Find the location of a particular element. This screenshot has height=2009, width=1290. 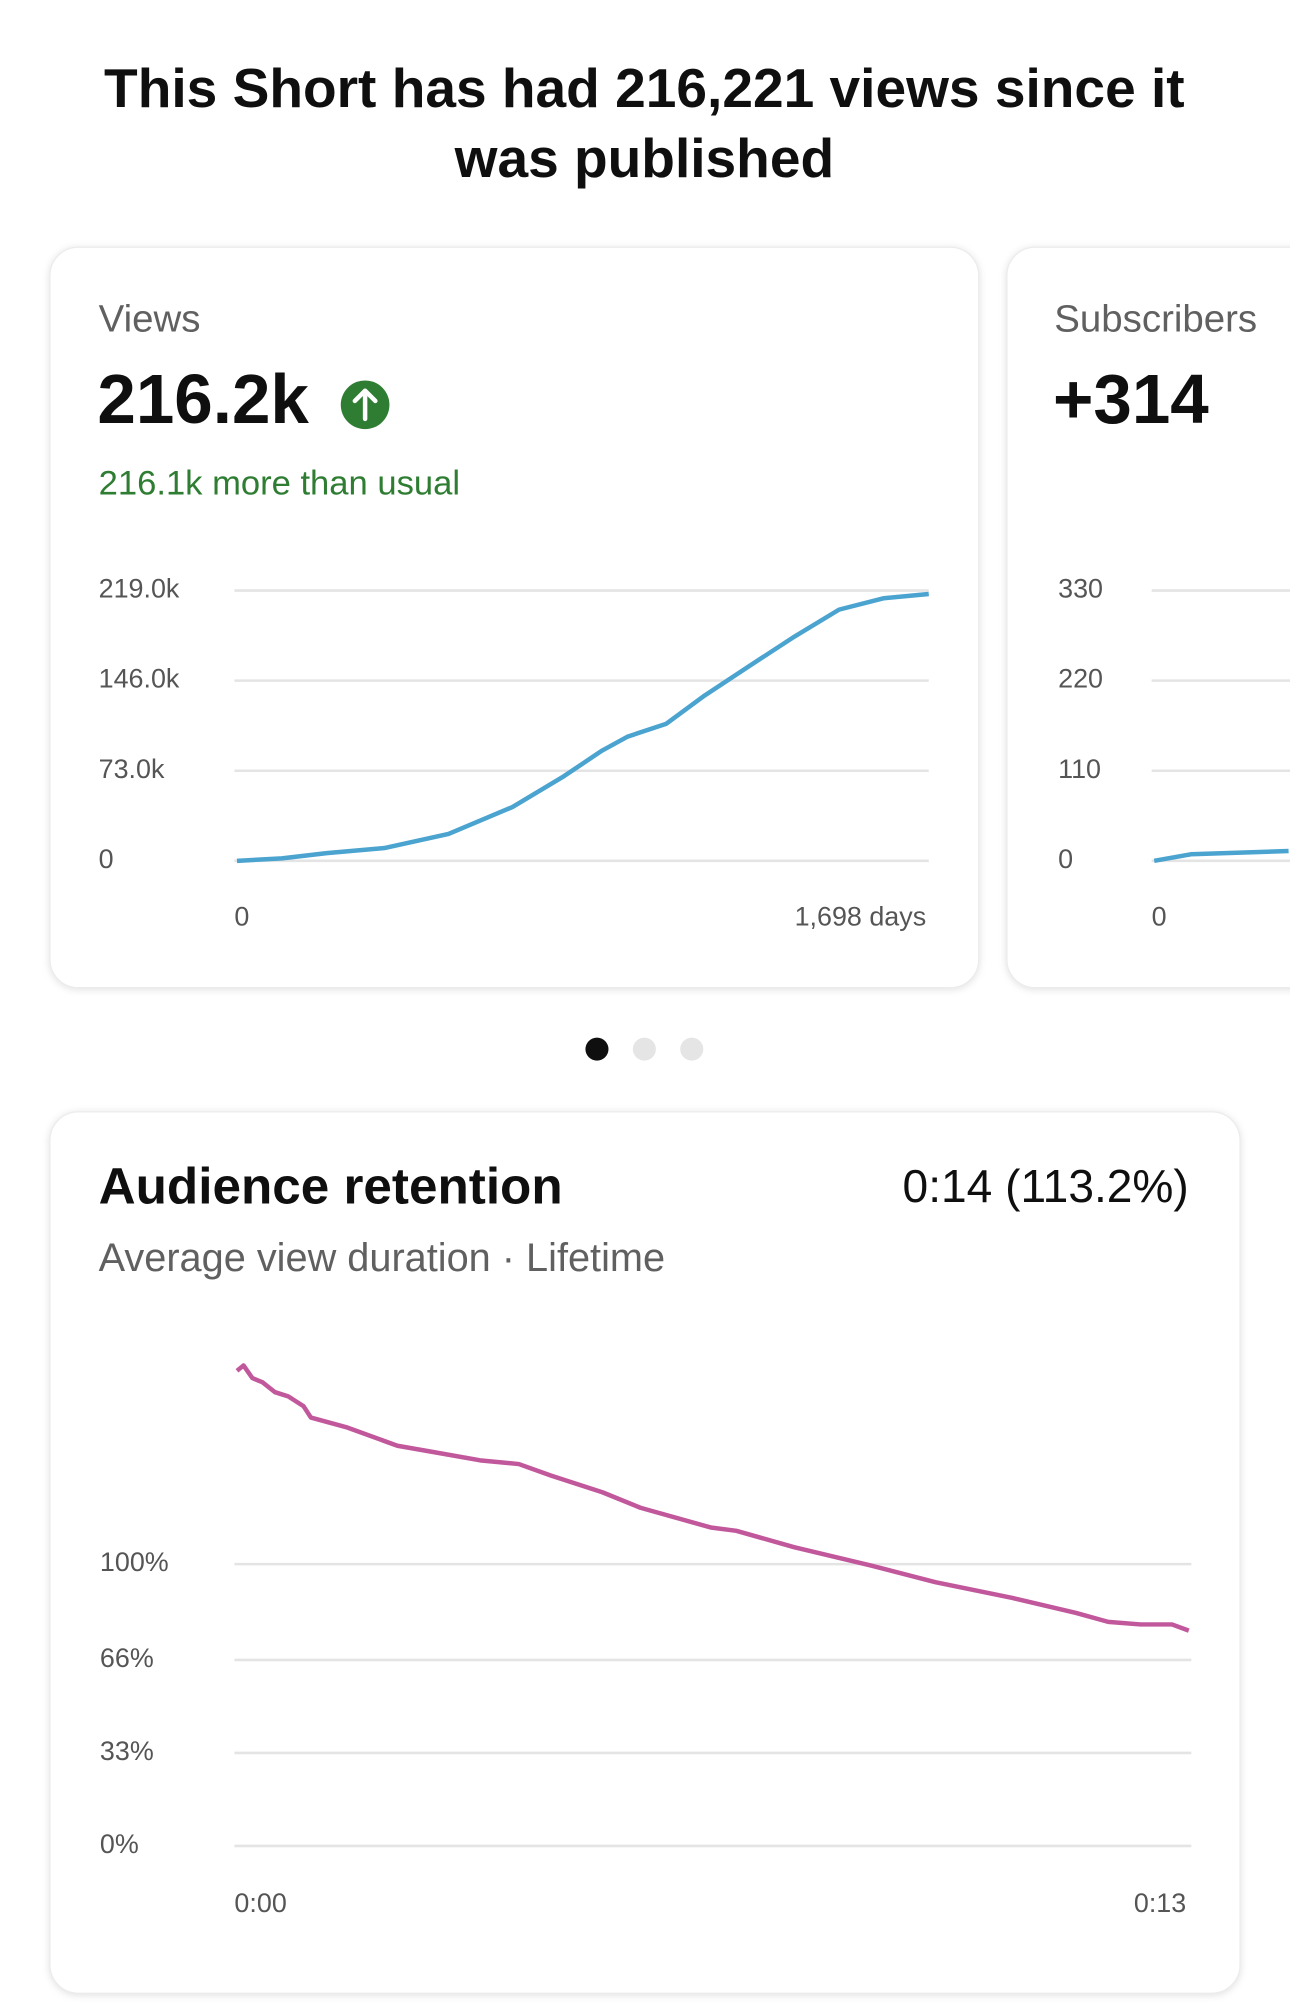

y-tick-label: 33% is located at coordinates (127, 1751).